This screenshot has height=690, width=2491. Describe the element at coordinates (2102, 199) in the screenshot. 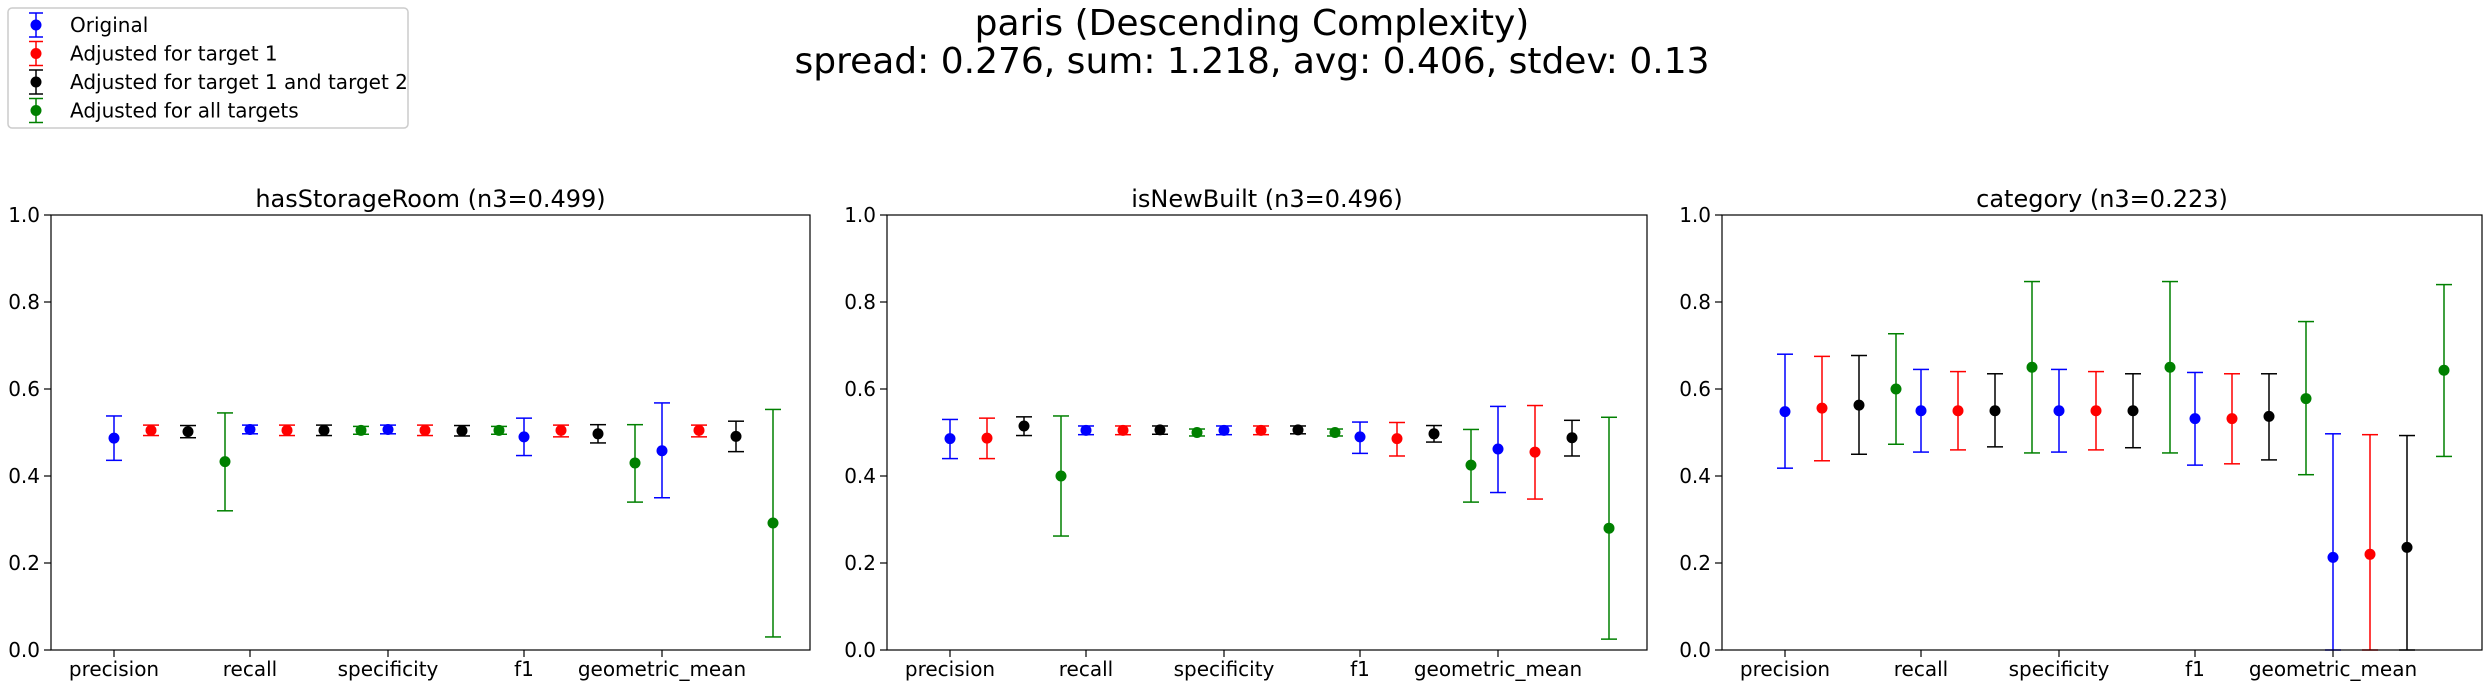

I see `subplot-title: category (n3=0.223)` at that location.